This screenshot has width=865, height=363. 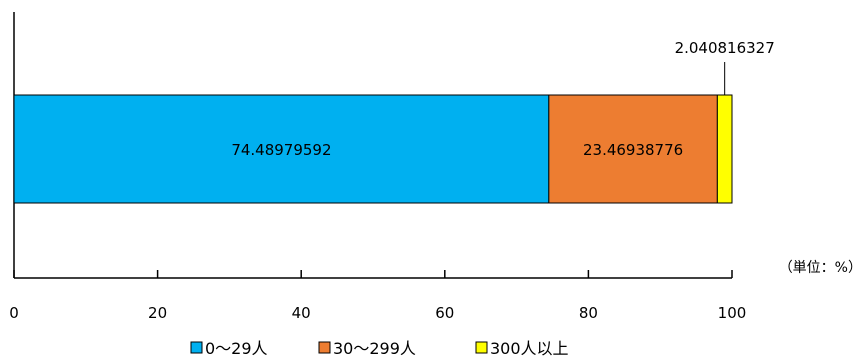 What do you see at coordinates (236, 348) in the screenshot?
I see `legend-label-1: 0〜29人` at bounding box center [236, 348].